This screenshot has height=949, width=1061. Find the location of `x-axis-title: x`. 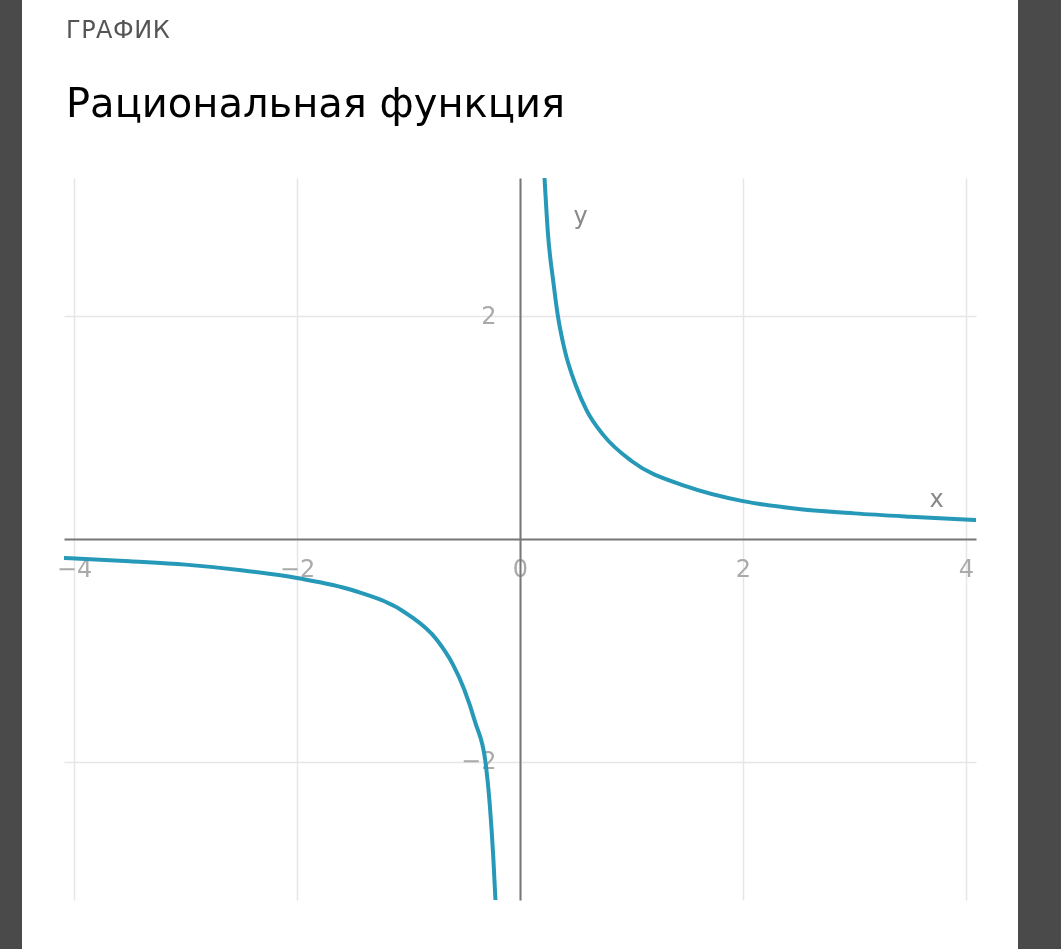

x-axis-title: x is located at coordinates (936, 498).